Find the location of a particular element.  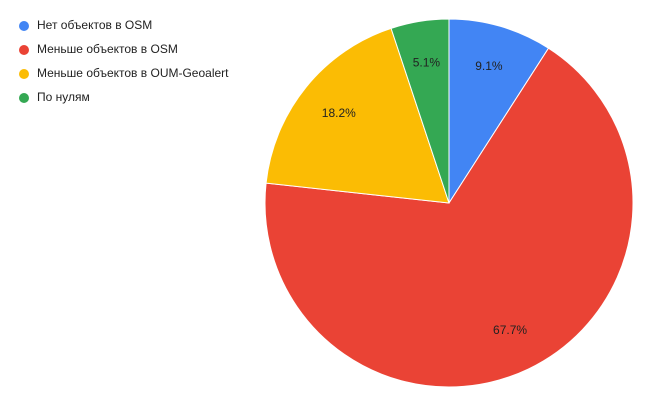

slice-label: 9.1% is located at coordinates (489, 66).